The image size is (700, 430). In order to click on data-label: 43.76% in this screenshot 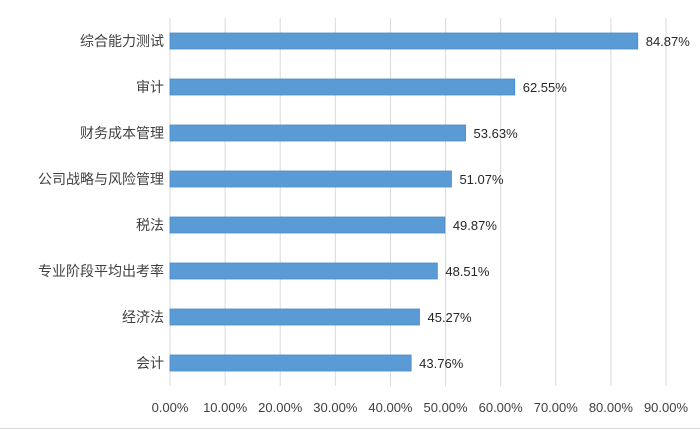, I will do `click(441, 363)`.